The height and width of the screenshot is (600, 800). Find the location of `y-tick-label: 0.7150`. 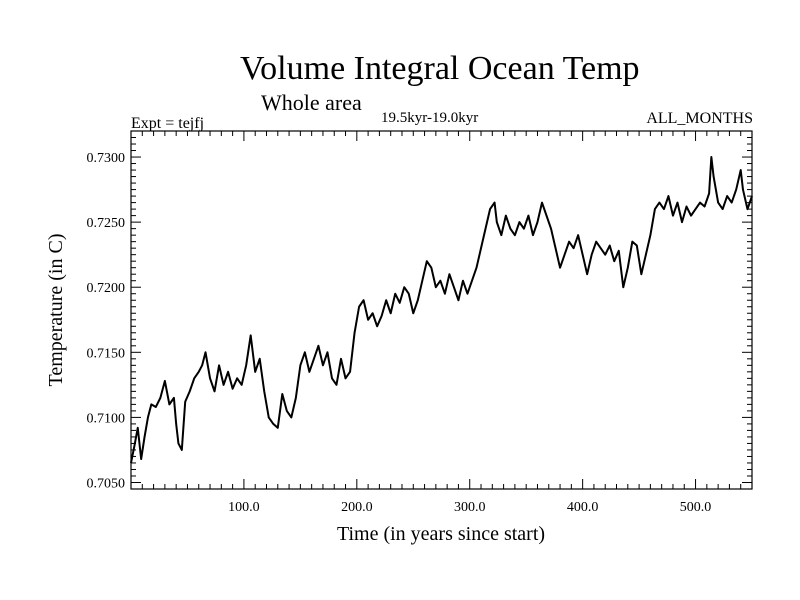

y-tick-label: 0.7150 is located at coordinates (106, 353).